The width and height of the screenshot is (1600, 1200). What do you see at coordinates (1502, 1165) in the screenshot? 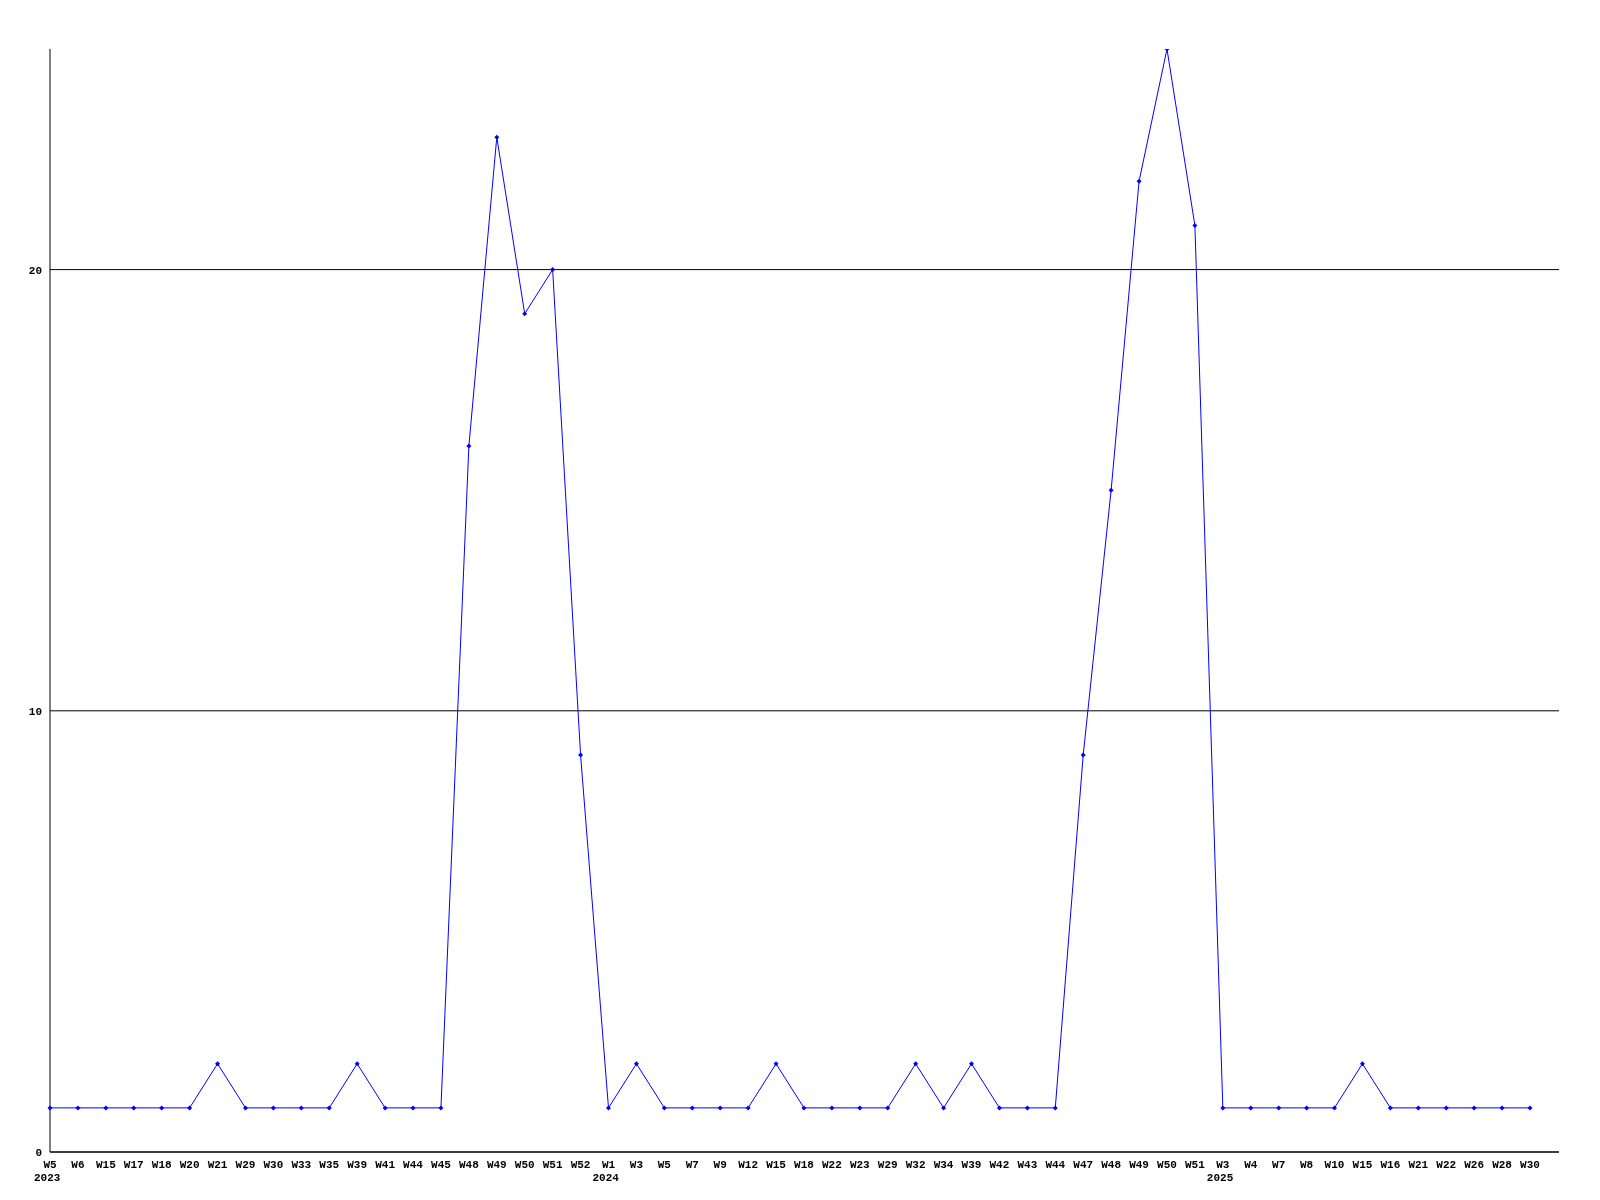
I see `x-tick-label: W28` at bounding box center [1502, 1165].